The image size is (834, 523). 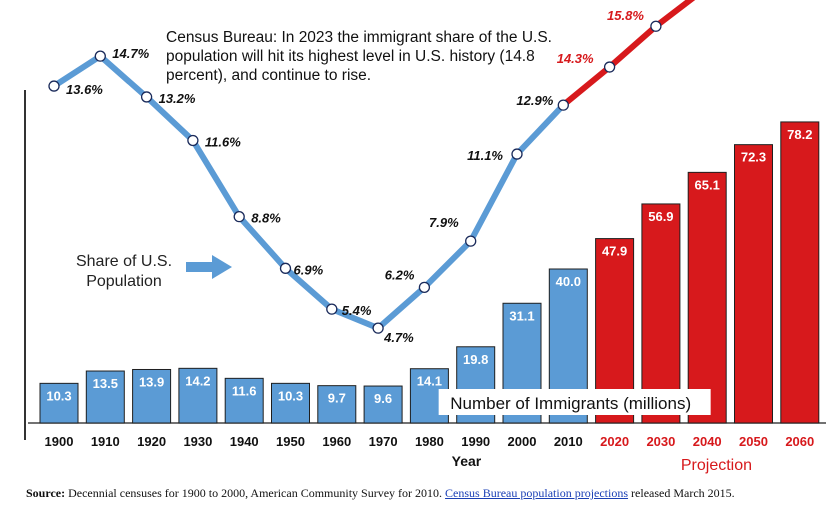 I want to click on x-tick-1970: 1970, so click(x=383, y=441).